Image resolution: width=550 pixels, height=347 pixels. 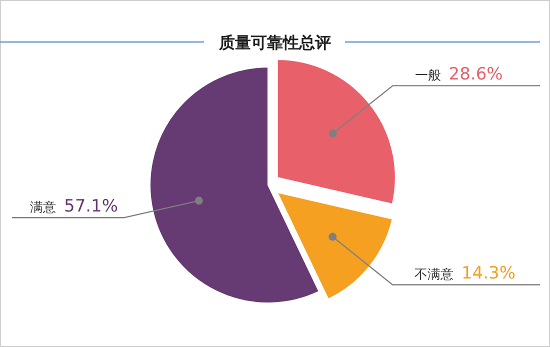 What do you see at coordinates (43, 208) in the screenshot?
I see `slice-label: 满意` at bounding box center [43, 208].